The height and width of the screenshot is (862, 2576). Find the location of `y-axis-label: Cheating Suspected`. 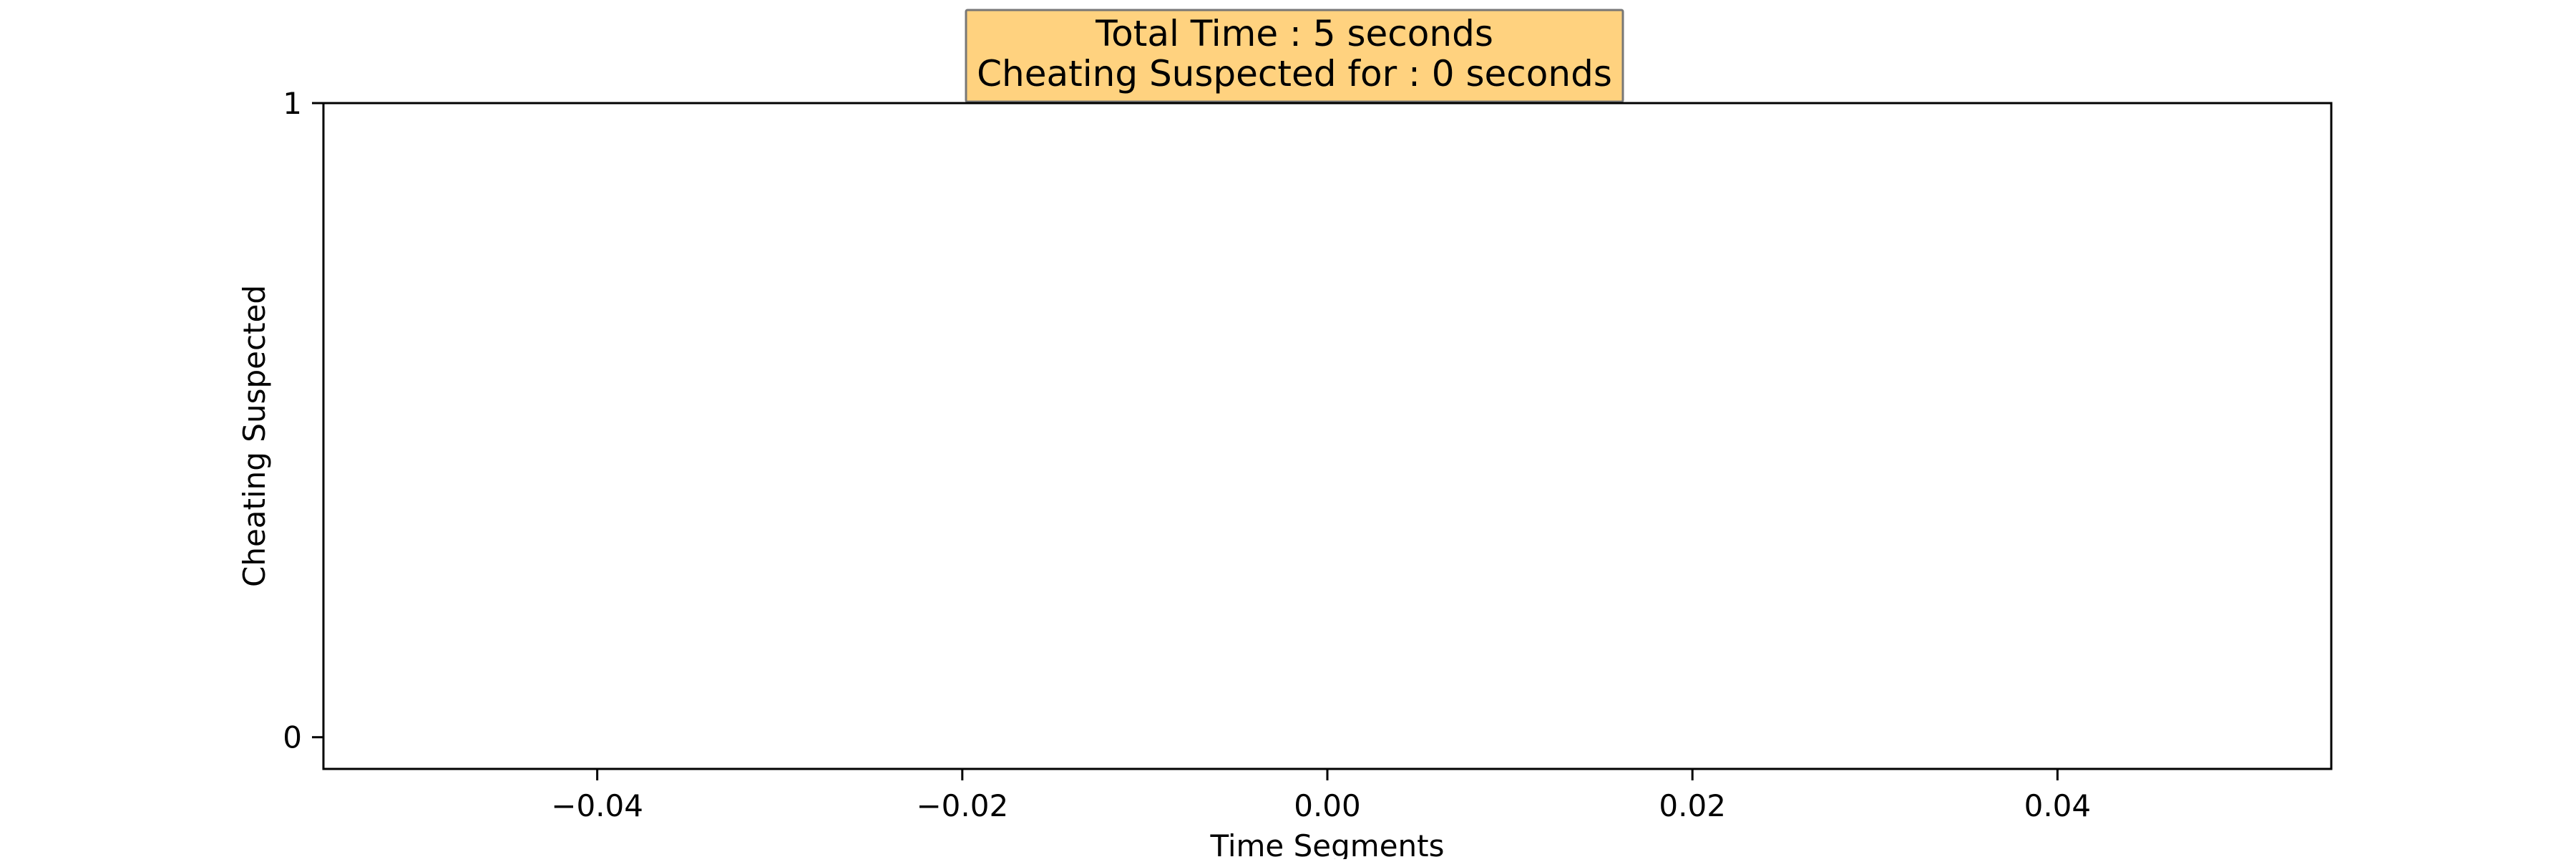

y-axis-label: Cheating Suspected is located at coordinates (254, 436).